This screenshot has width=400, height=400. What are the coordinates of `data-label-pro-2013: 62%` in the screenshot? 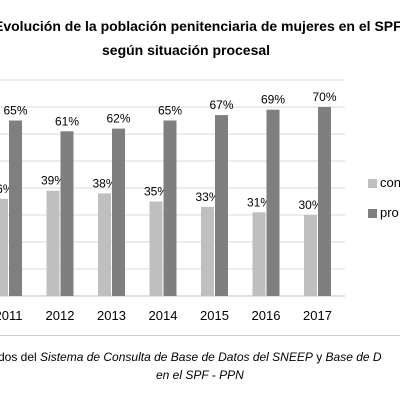 It's located at (118, 119).